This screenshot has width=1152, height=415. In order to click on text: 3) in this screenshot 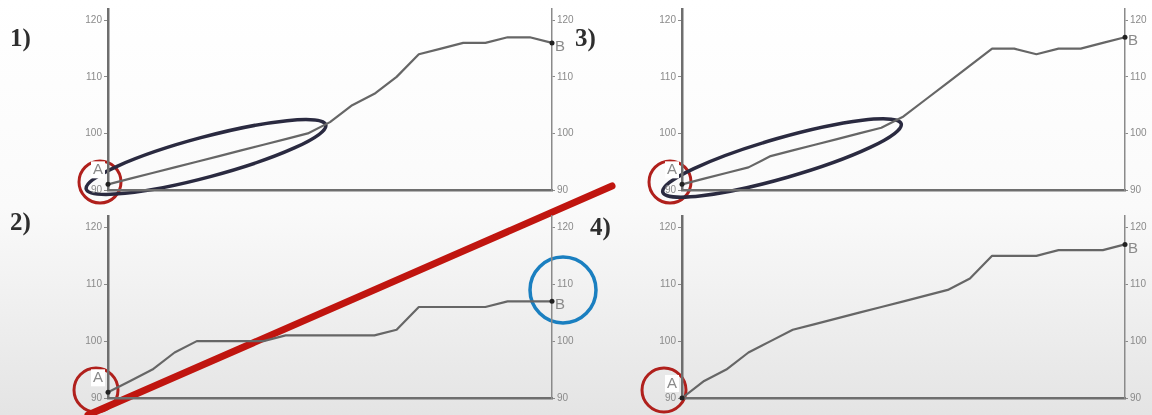, I will do `click(585, 38)`.